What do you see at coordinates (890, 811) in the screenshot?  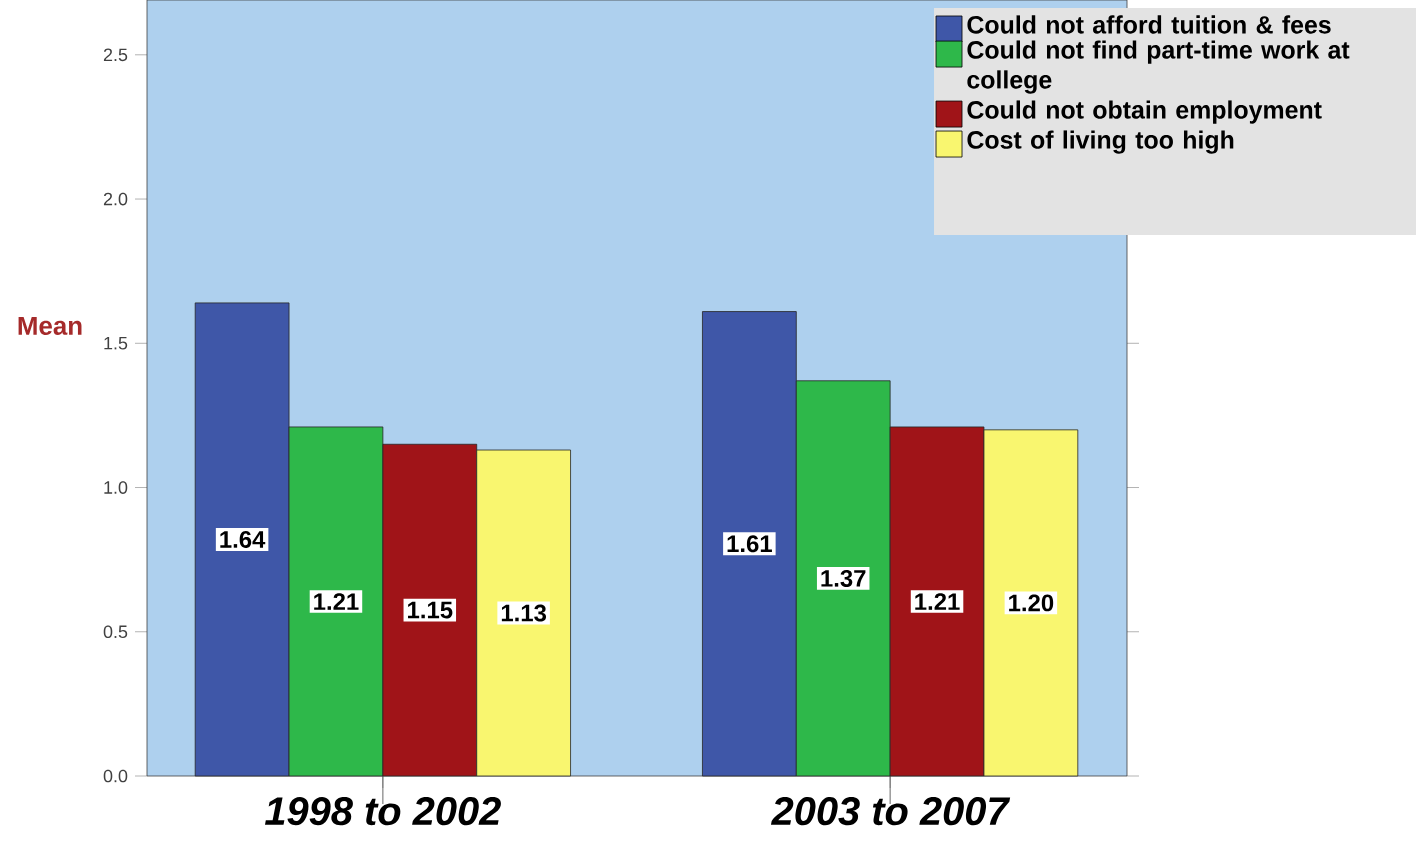 I see `x-tick-label: 2003 to 2007` at bounding box center [890, 811].